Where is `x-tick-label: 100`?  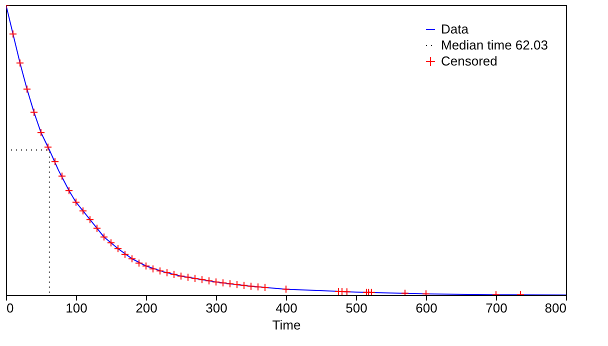 x-tick-label: 100 is located at coordinates (77, 308).